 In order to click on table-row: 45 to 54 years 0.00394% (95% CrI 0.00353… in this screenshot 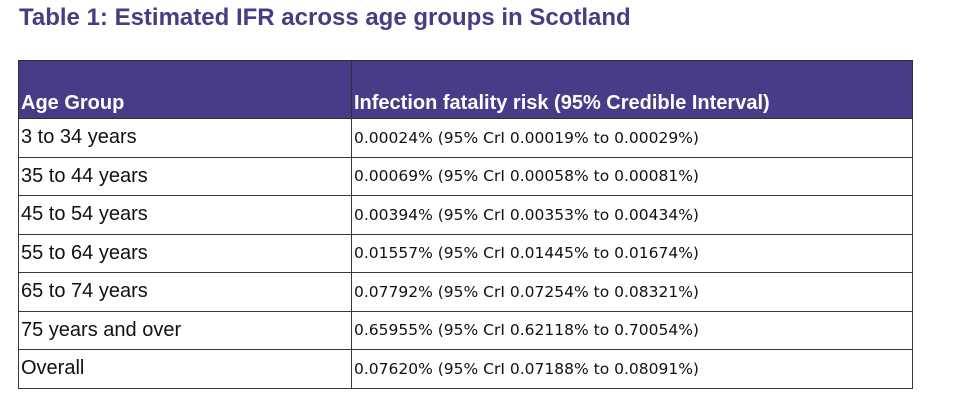, I will do `click(465, 215)`.